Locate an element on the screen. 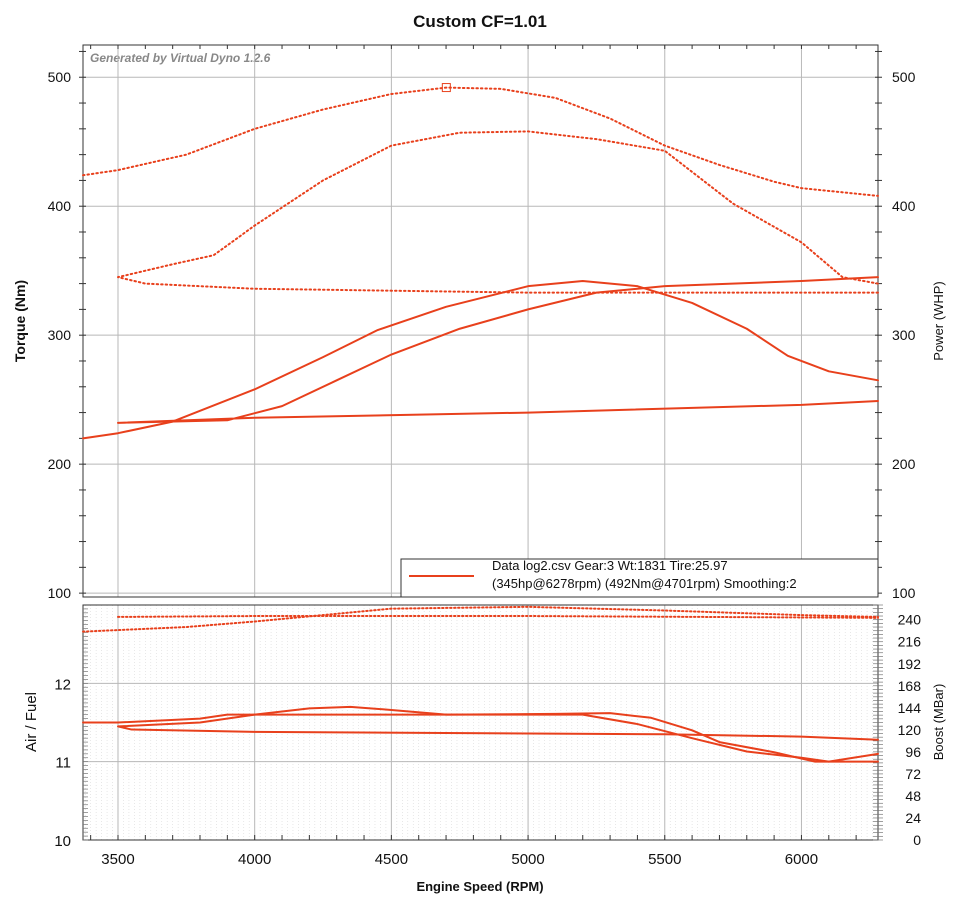 The height and width of the screenshot is (907, 960). peak-torque-marker is located at coordinates (446, 88).